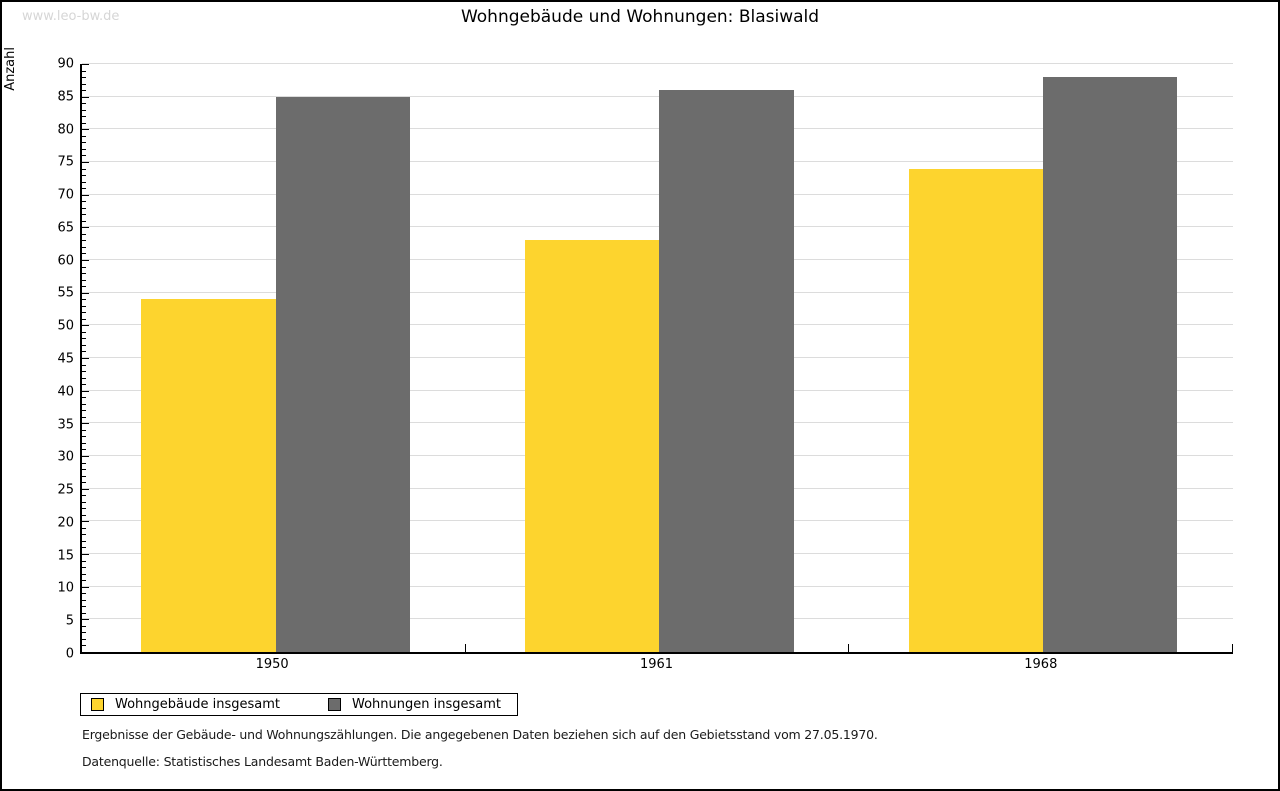 This screenshot has width=1280, height=791. Describe the element at coordinates (65, 326) in the screenshot. I see `y-tick-label: 50` at that location.